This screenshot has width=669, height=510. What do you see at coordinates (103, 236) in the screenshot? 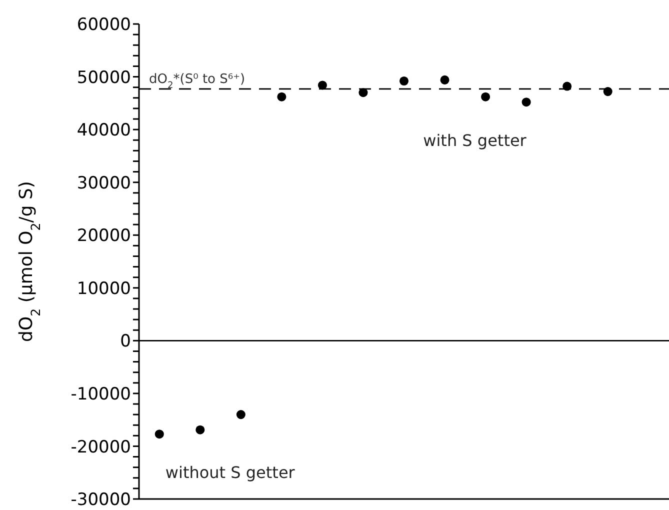
I see `y-tick-label: 20000` at bounding box center [103, 236].